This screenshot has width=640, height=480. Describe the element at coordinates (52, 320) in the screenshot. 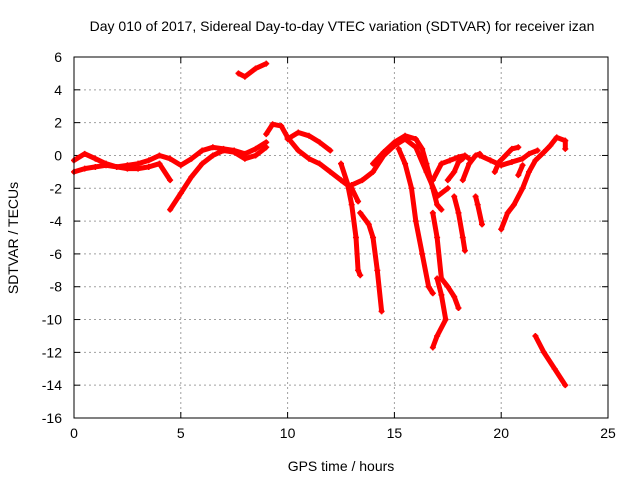

I see `y-tick-label: -10` at that location.